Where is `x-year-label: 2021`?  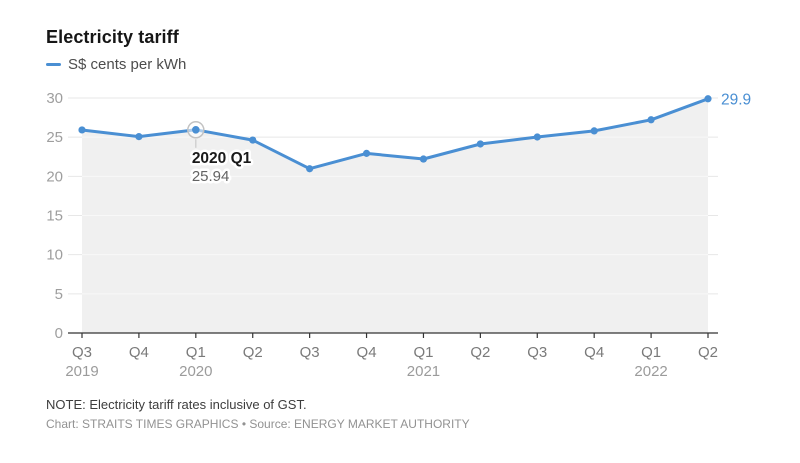 x-year-label: 2021 is located at coordinates (423, 371).